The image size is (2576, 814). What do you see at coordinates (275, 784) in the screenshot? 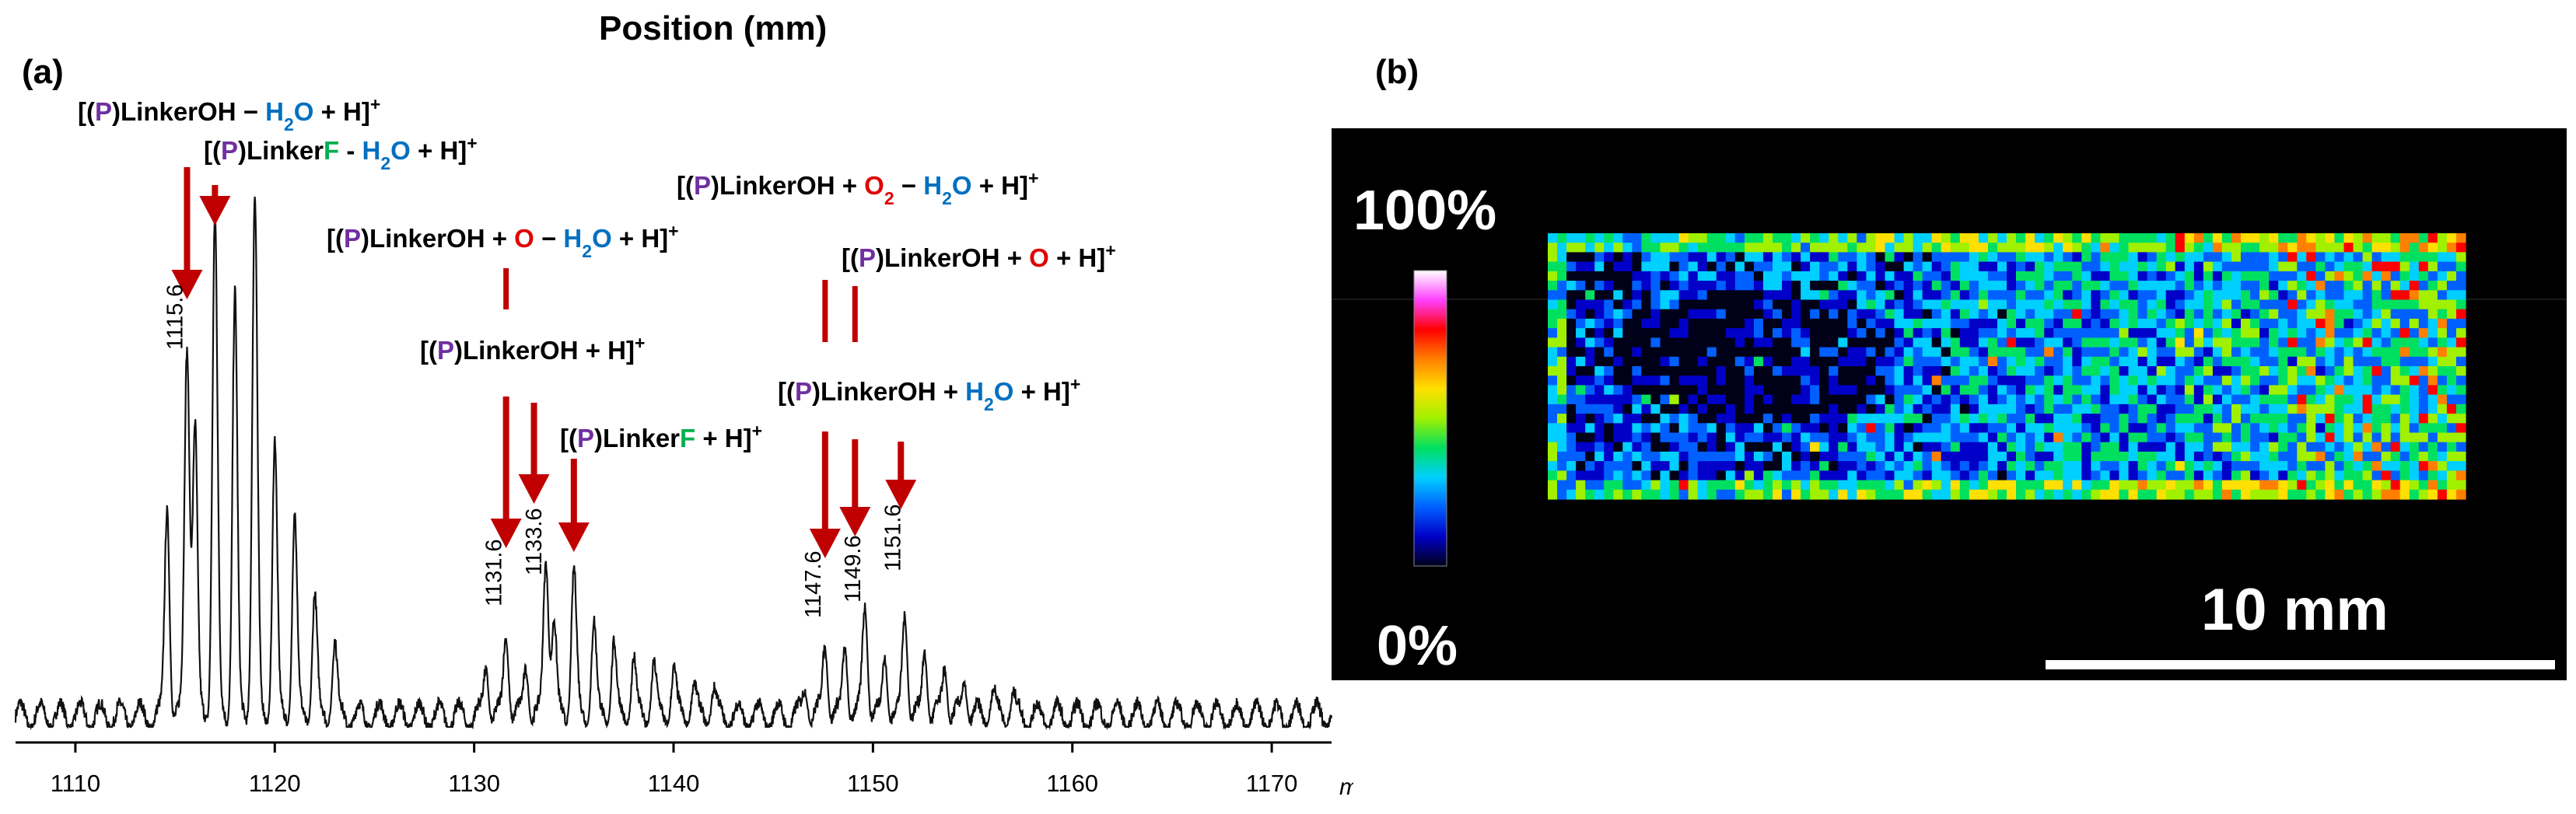
I see `x-tick-label-1120: 1120` at bounding box center [275, 784].